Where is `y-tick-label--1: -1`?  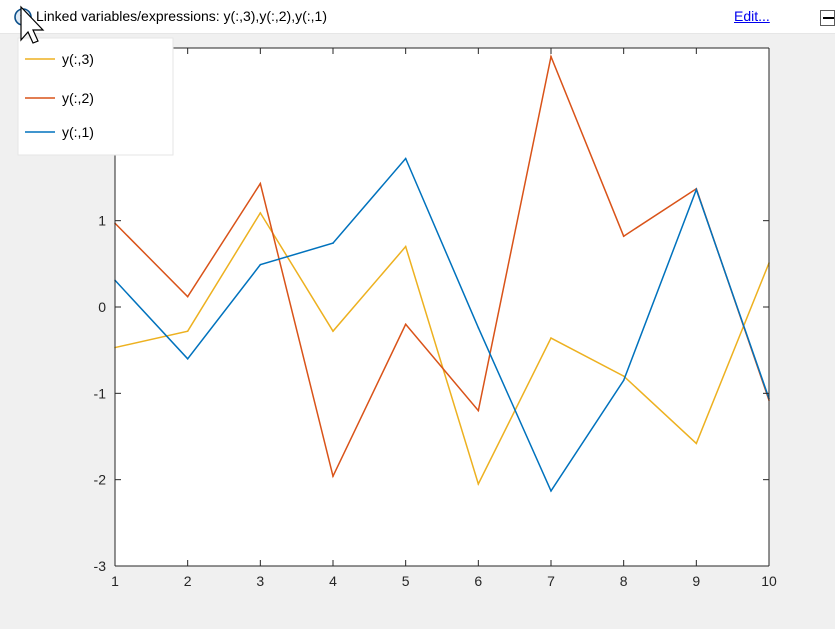
y-tick-label--1: -1 is located at coordinates (100, 393).